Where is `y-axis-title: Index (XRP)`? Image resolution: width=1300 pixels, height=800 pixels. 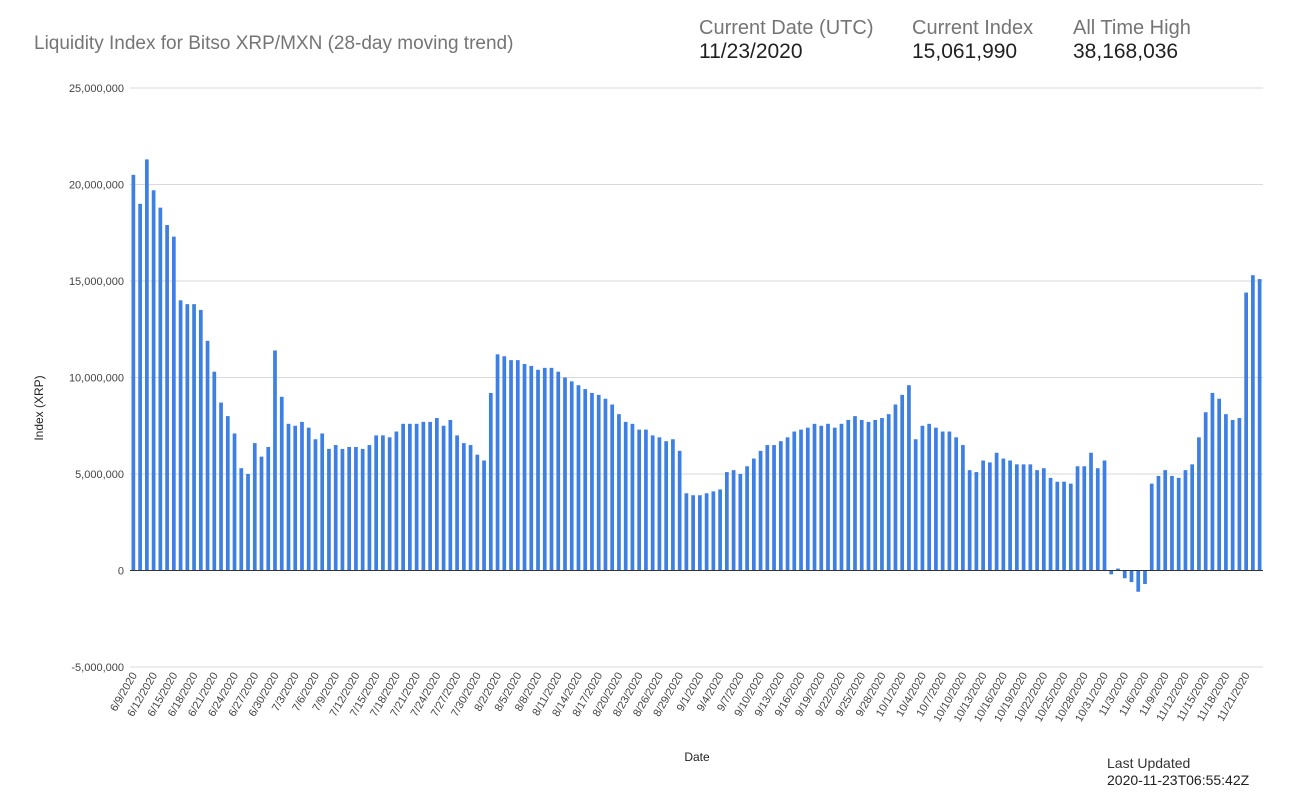 y-axis-title: Index (XRP) is located at coordinates (39, 407).